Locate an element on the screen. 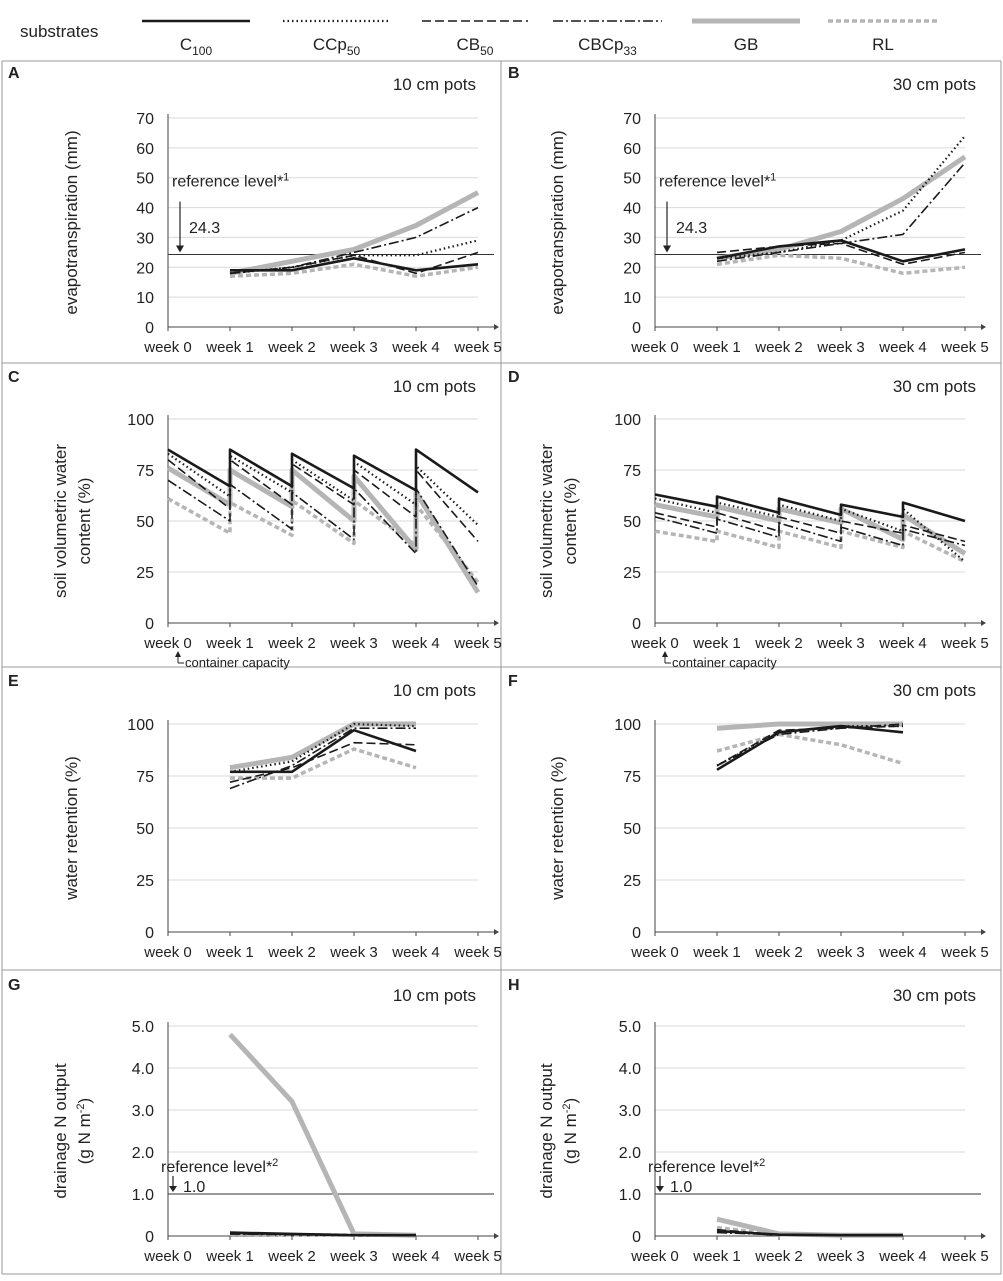  reference-label: reference level*2 is located at coordinates (219, 1166).